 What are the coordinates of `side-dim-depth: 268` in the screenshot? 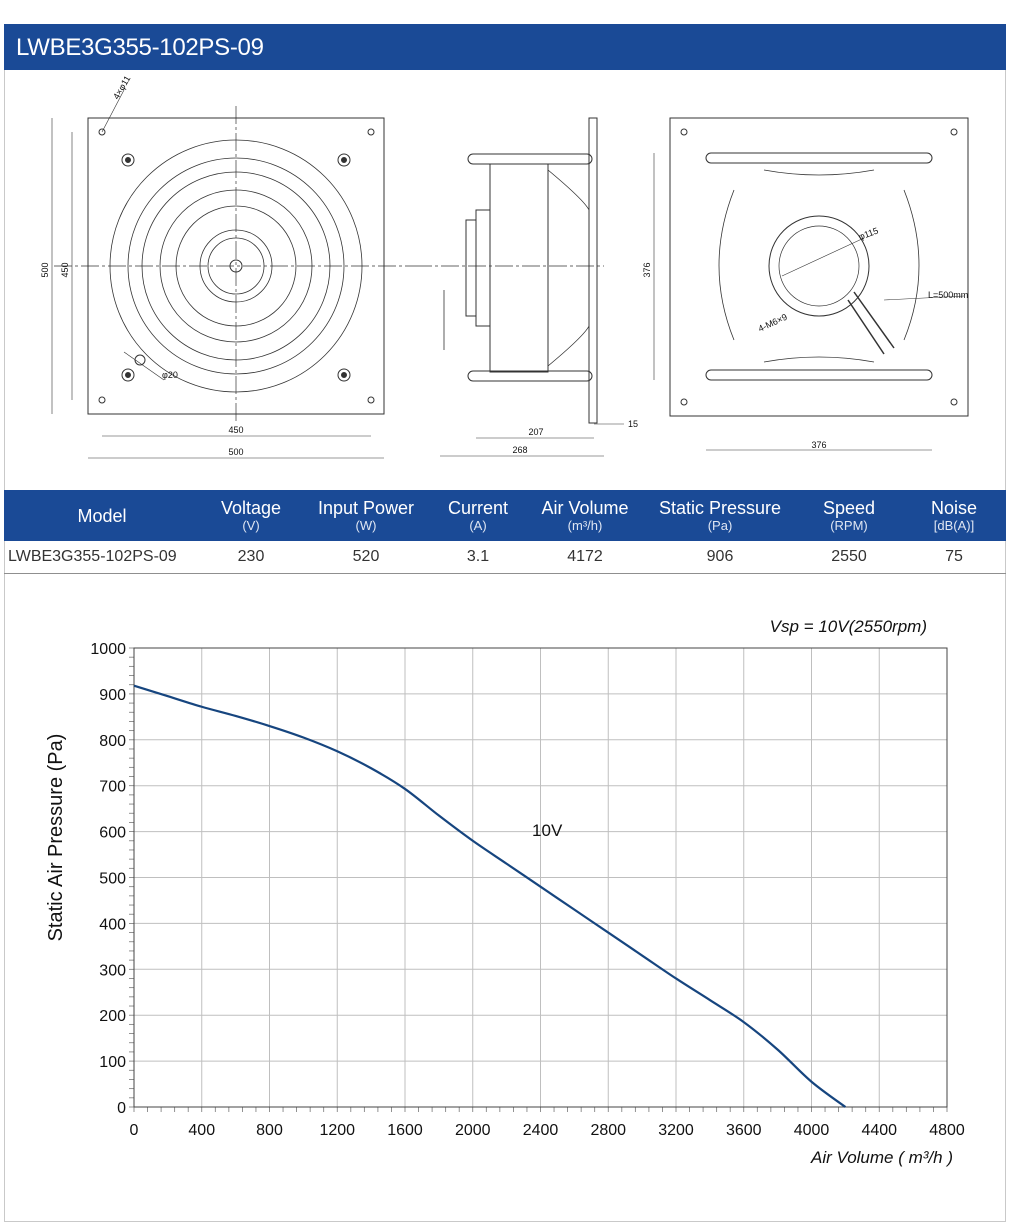 It's located at (519, 450).